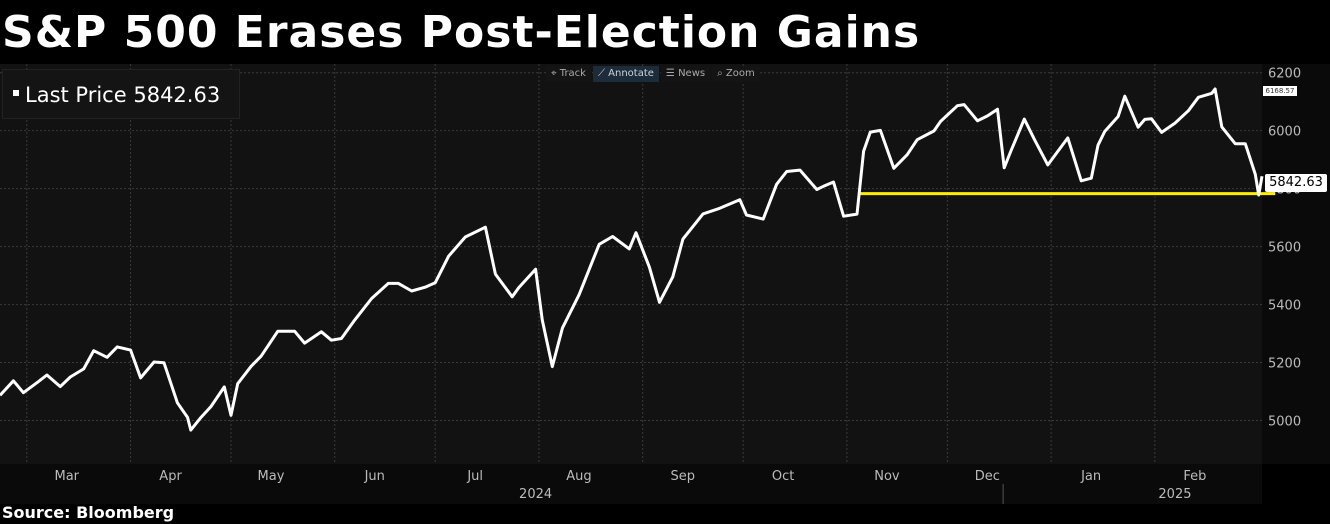 This screenshot has width=1330, height=524. I want to click on track-button: ⌖ Track, so click(568, 74).